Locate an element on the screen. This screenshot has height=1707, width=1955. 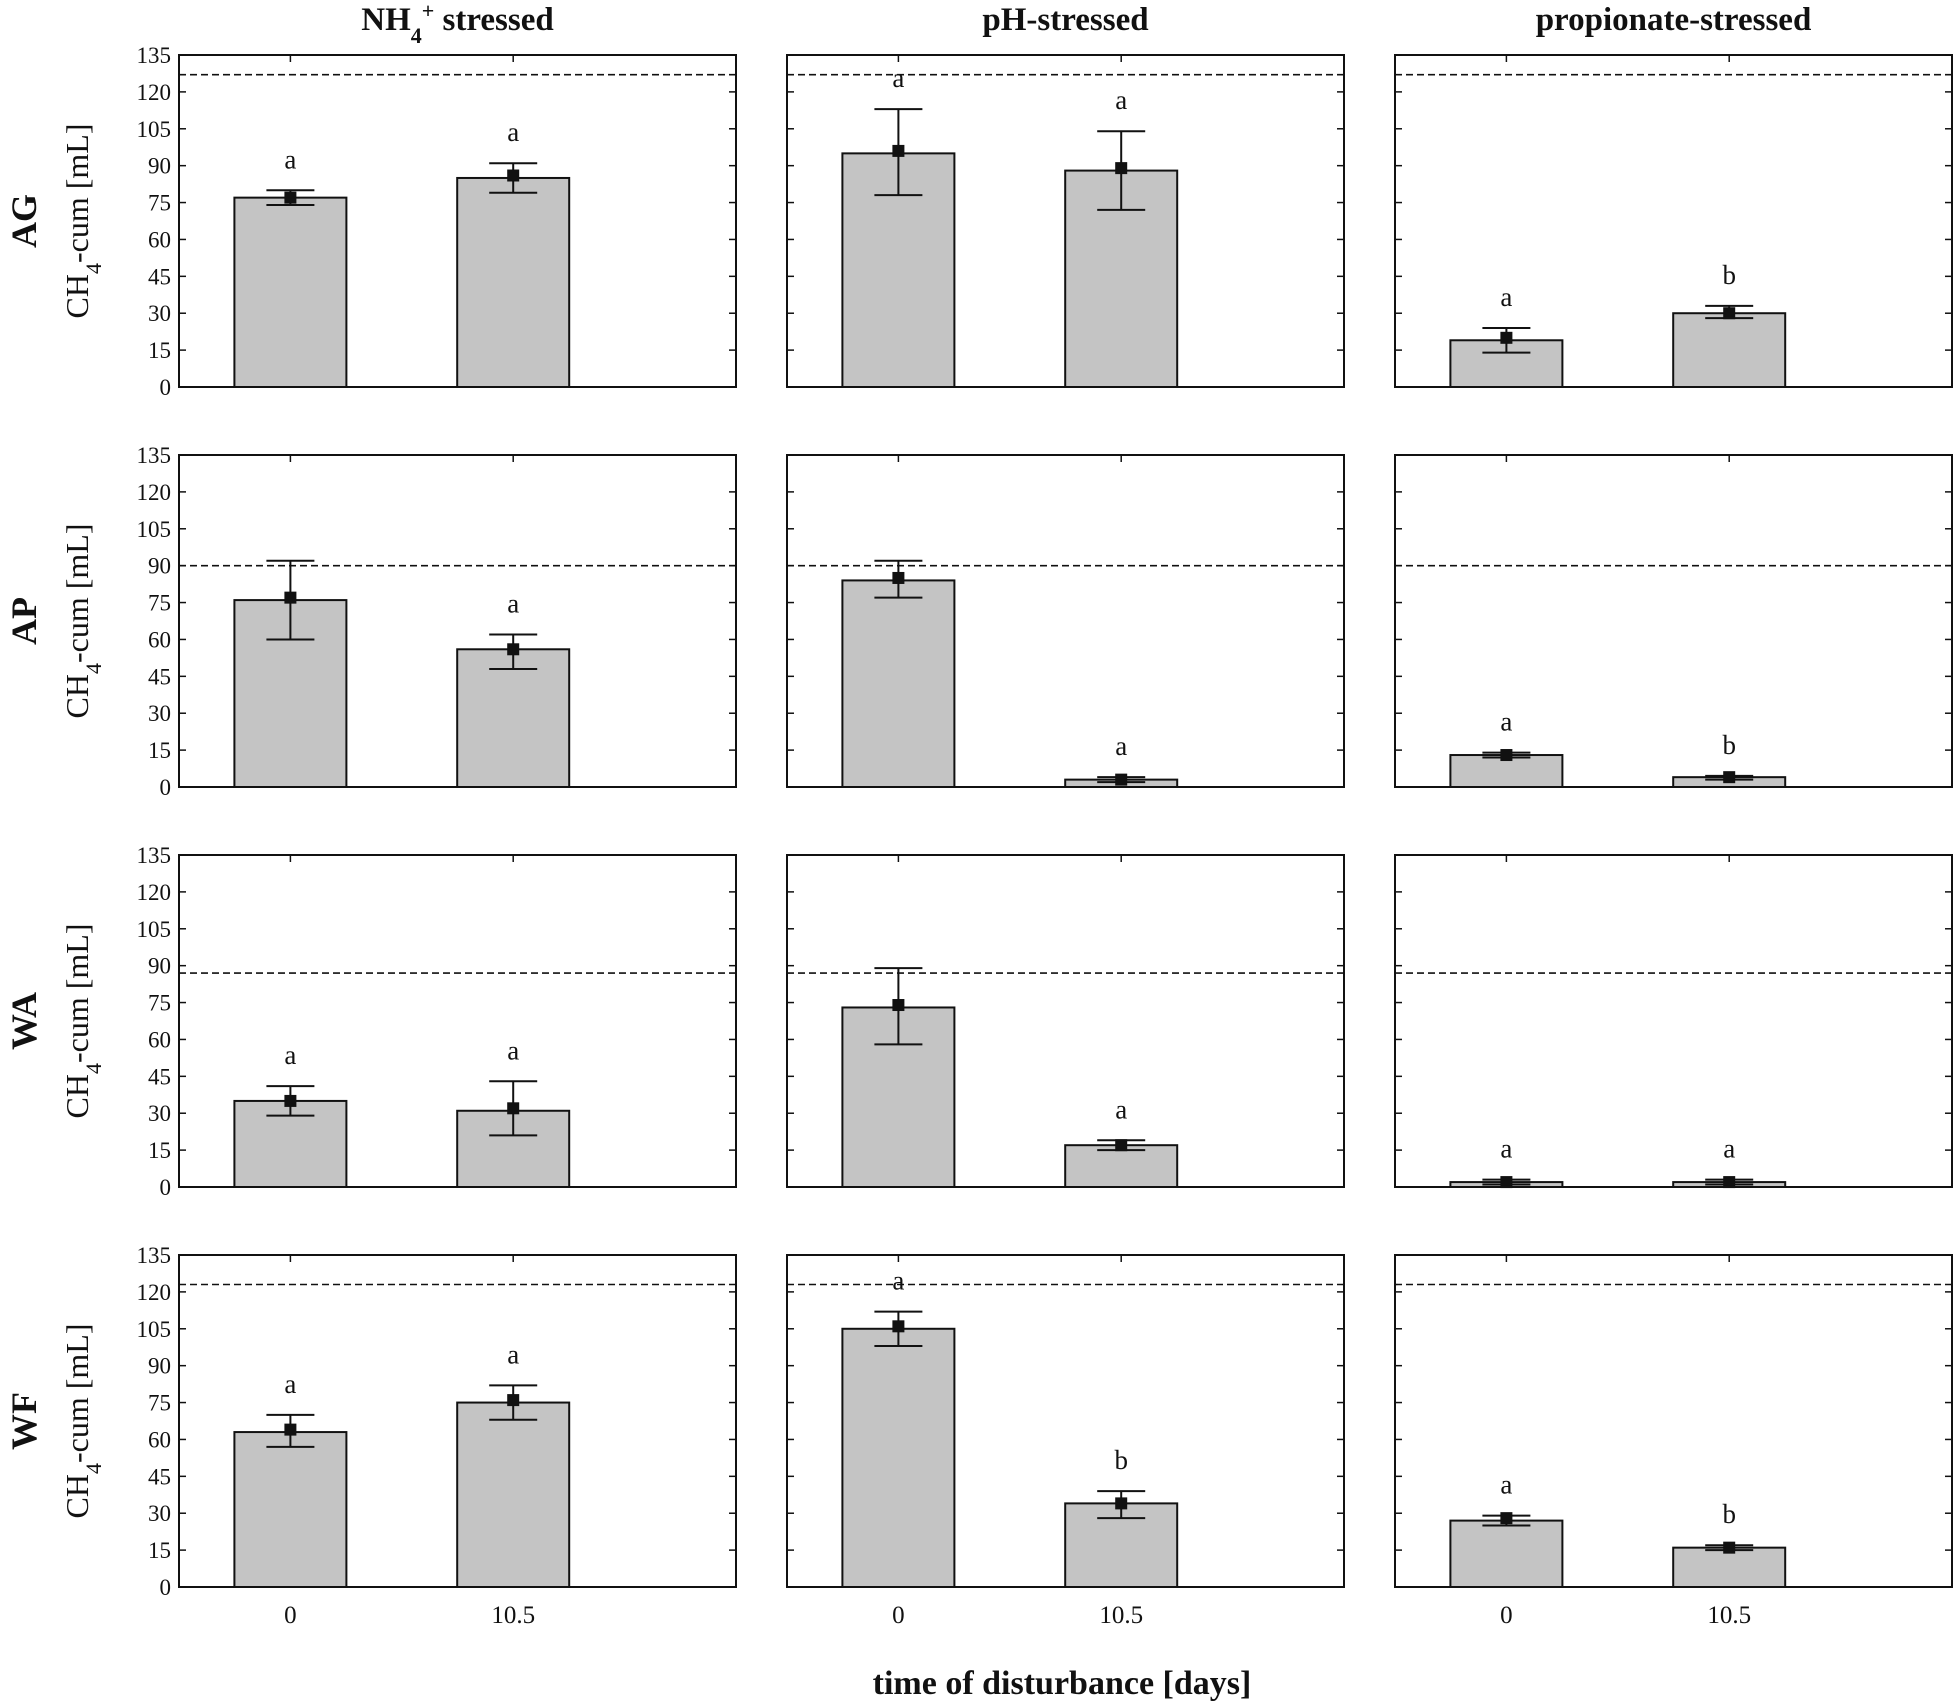
column-title-propionate: propionate-stressed is located at coordinates (1674, 20).